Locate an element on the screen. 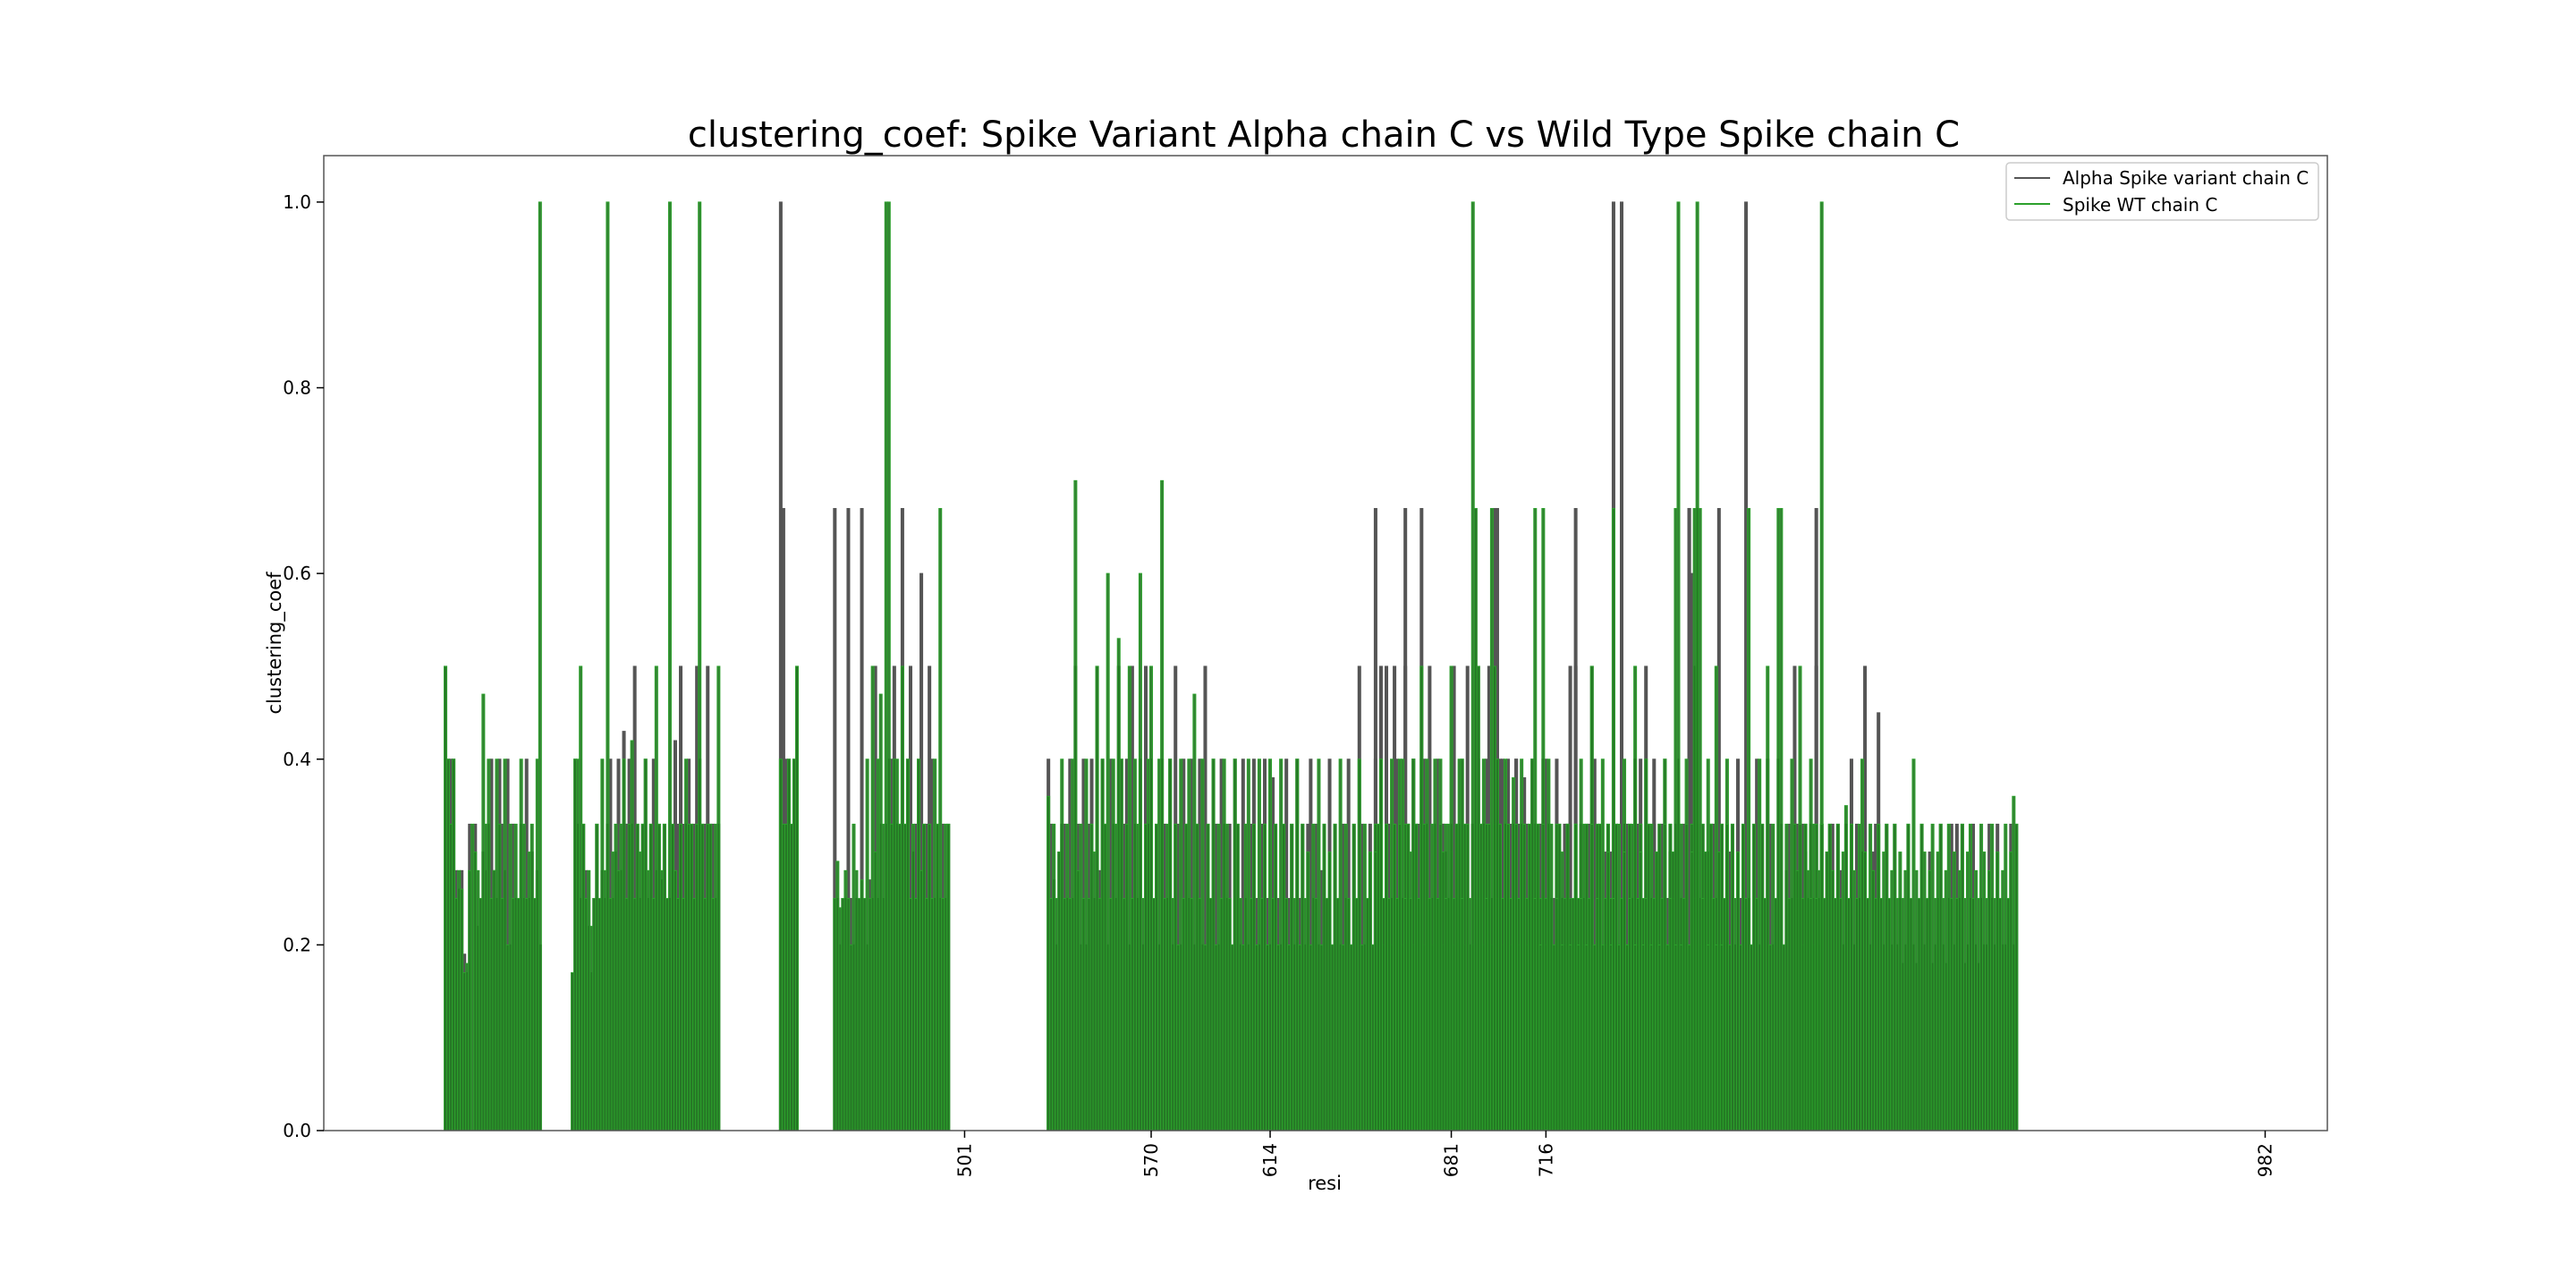 This screenshot has width=2576, height=1288. y-axis: 0.0 0.2 0.4 0.6 0.8 1.0 is located at coordinates (303, 666).